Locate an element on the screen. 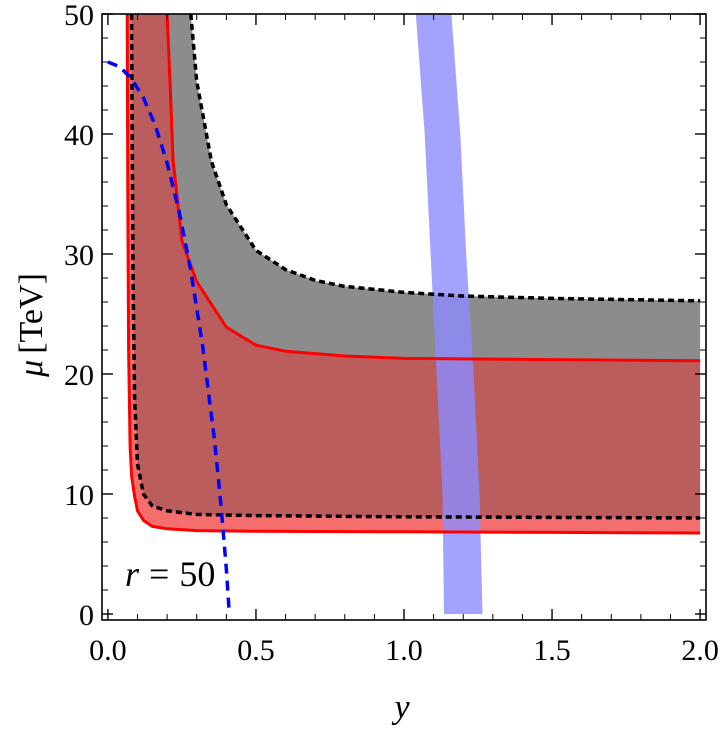  y-tick-label: 30 is located at coordinates (79, 255).